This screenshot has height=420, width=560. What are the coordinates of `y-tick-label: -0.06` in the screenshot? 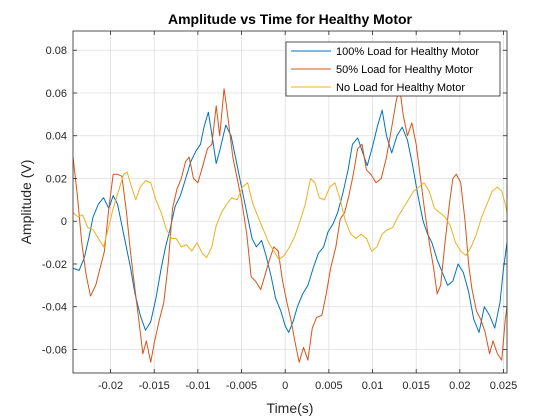 It's located at (54, 350).